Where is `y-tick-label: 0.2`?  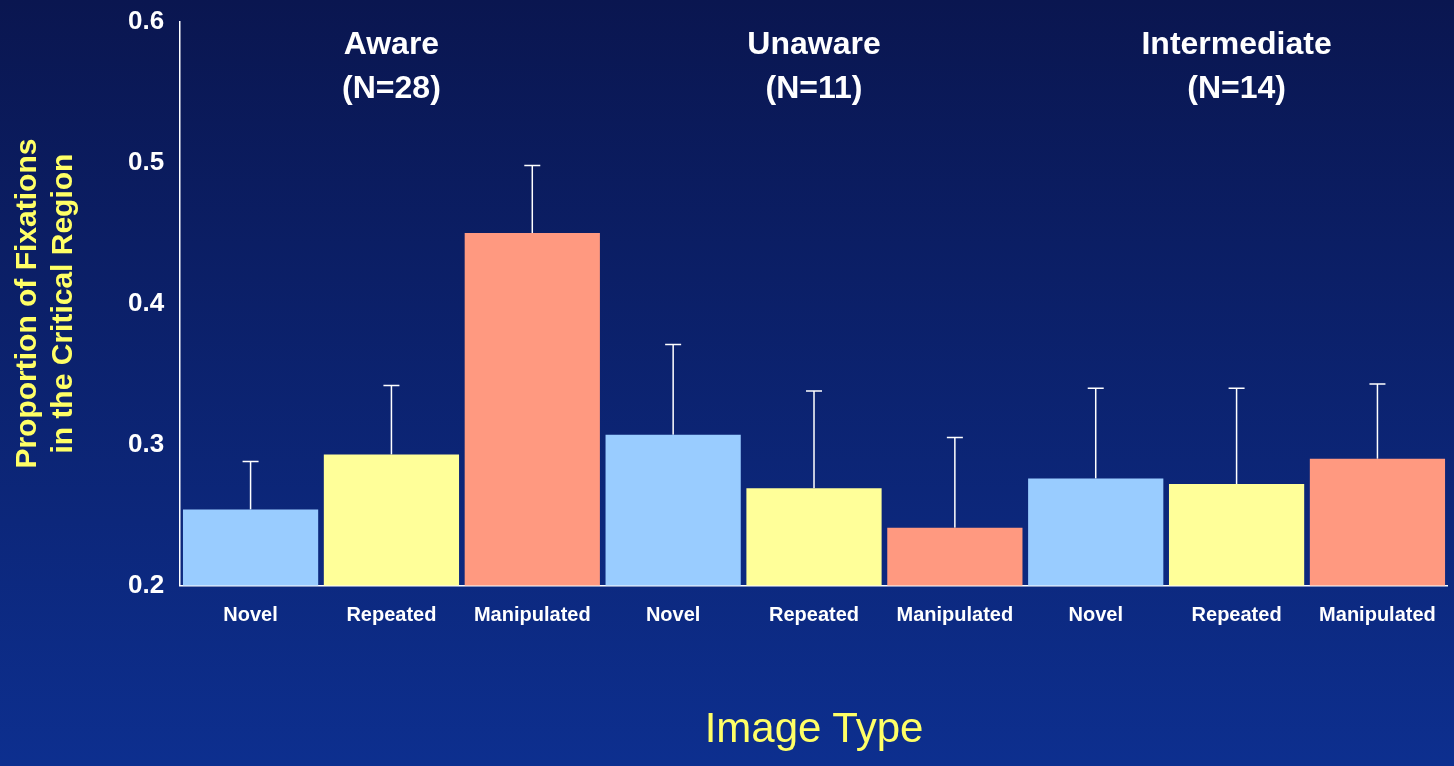 y-tick-label: 0.2 is located at coordinates (146, 583).